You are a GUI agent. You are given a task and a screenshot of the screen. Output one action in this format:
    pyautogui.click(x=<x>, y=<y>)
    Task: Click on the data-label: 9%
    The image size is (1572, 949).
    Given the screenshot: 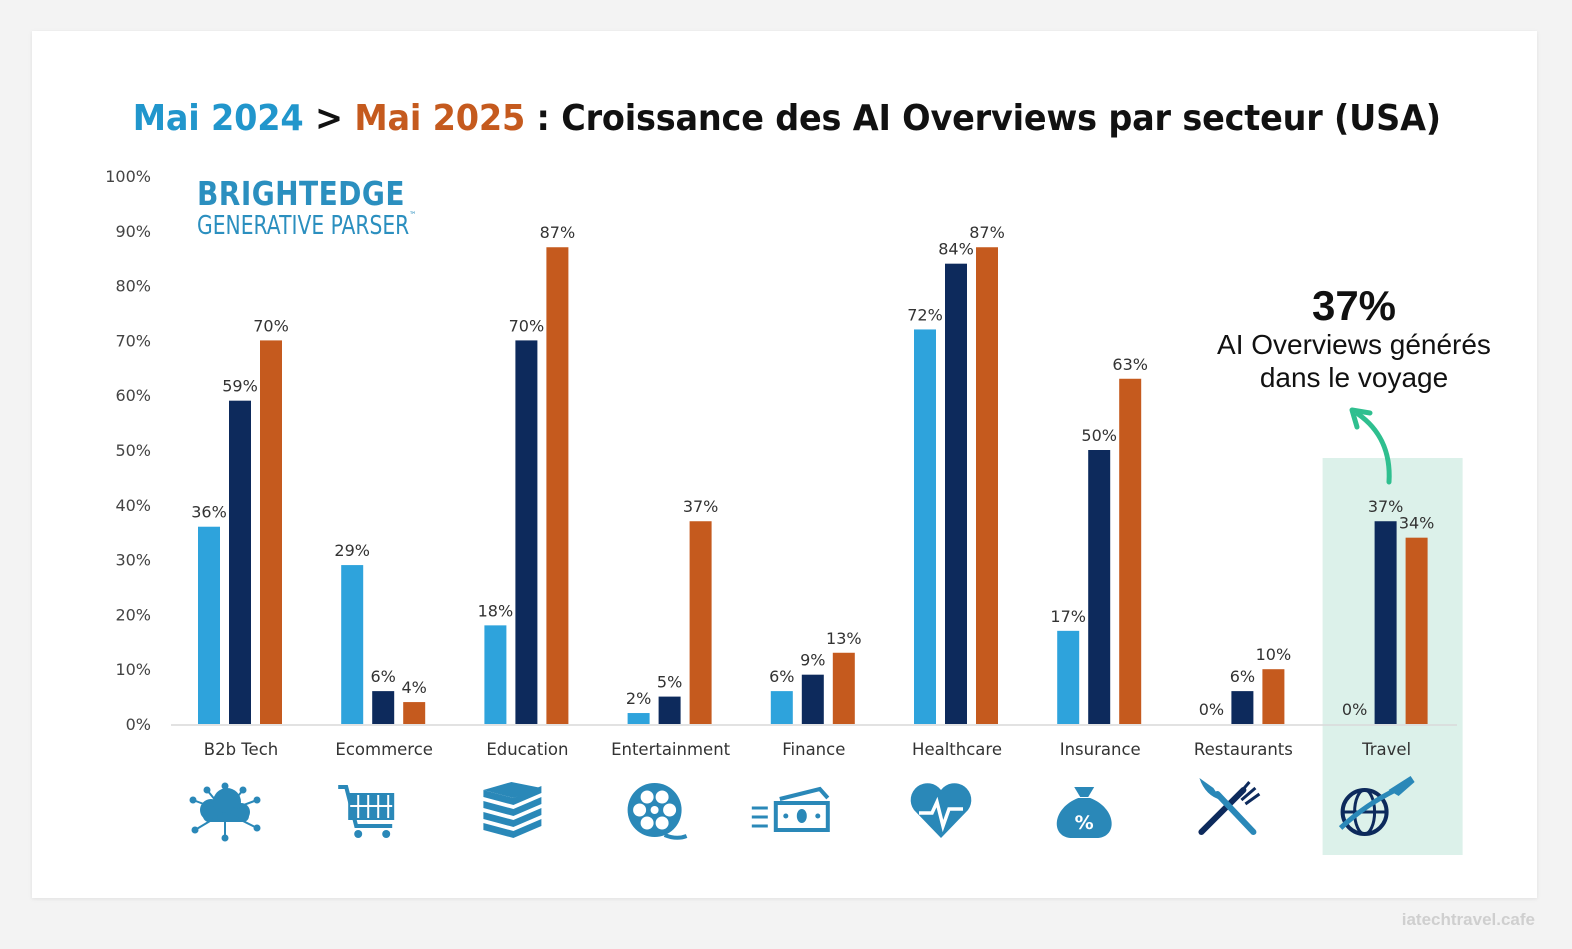 What is the action you would take?
    pyautogui.click(x=812, y=660)
    